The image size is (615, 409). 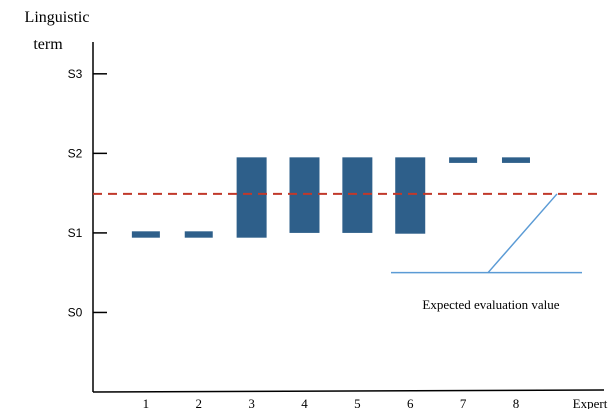 I want to click on x-tick-label-4: 4, so click(x=304, y=402).